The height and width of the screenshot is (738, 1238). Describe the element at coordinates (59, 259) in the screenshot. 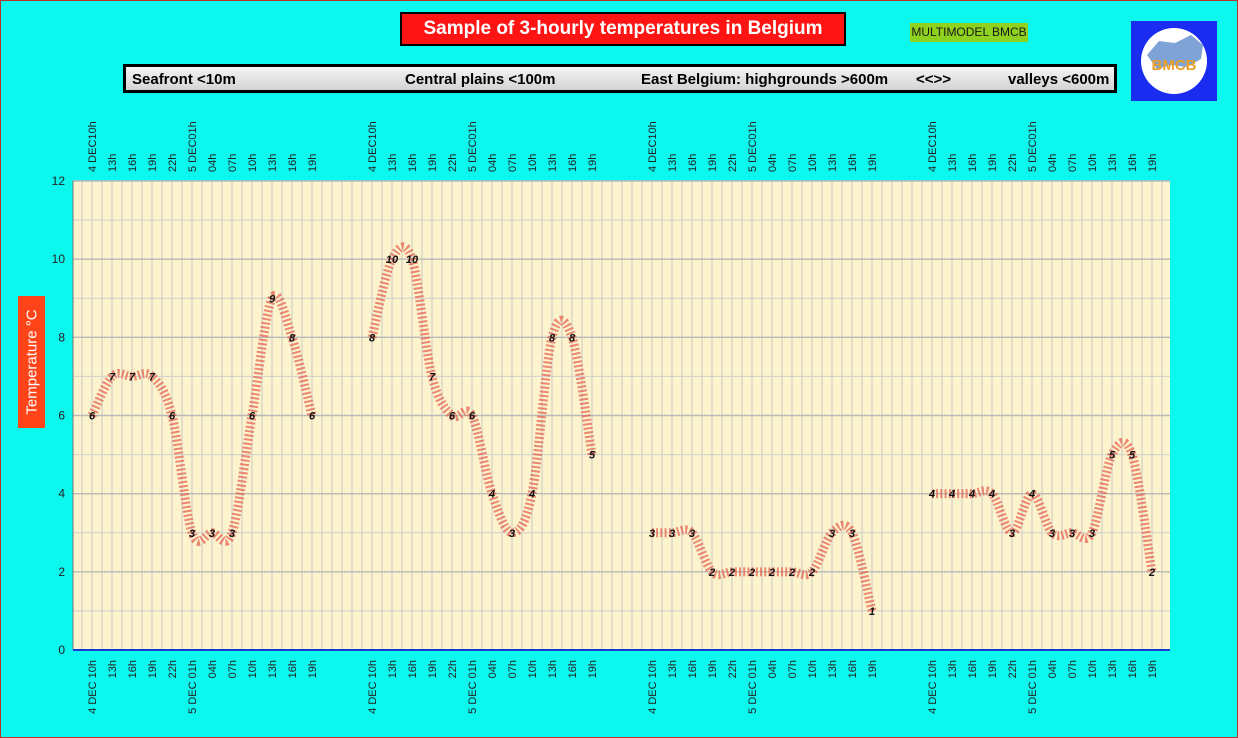

I see `y-tick-label: 10` at that location.